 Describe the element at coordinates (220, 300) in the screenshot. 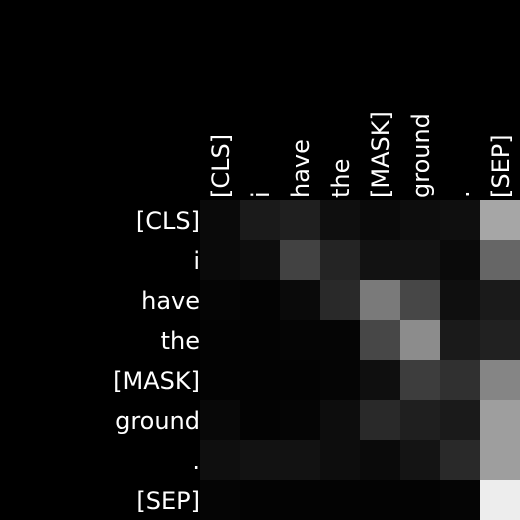

I see `heatmap-cell-r2-c0` at that location.